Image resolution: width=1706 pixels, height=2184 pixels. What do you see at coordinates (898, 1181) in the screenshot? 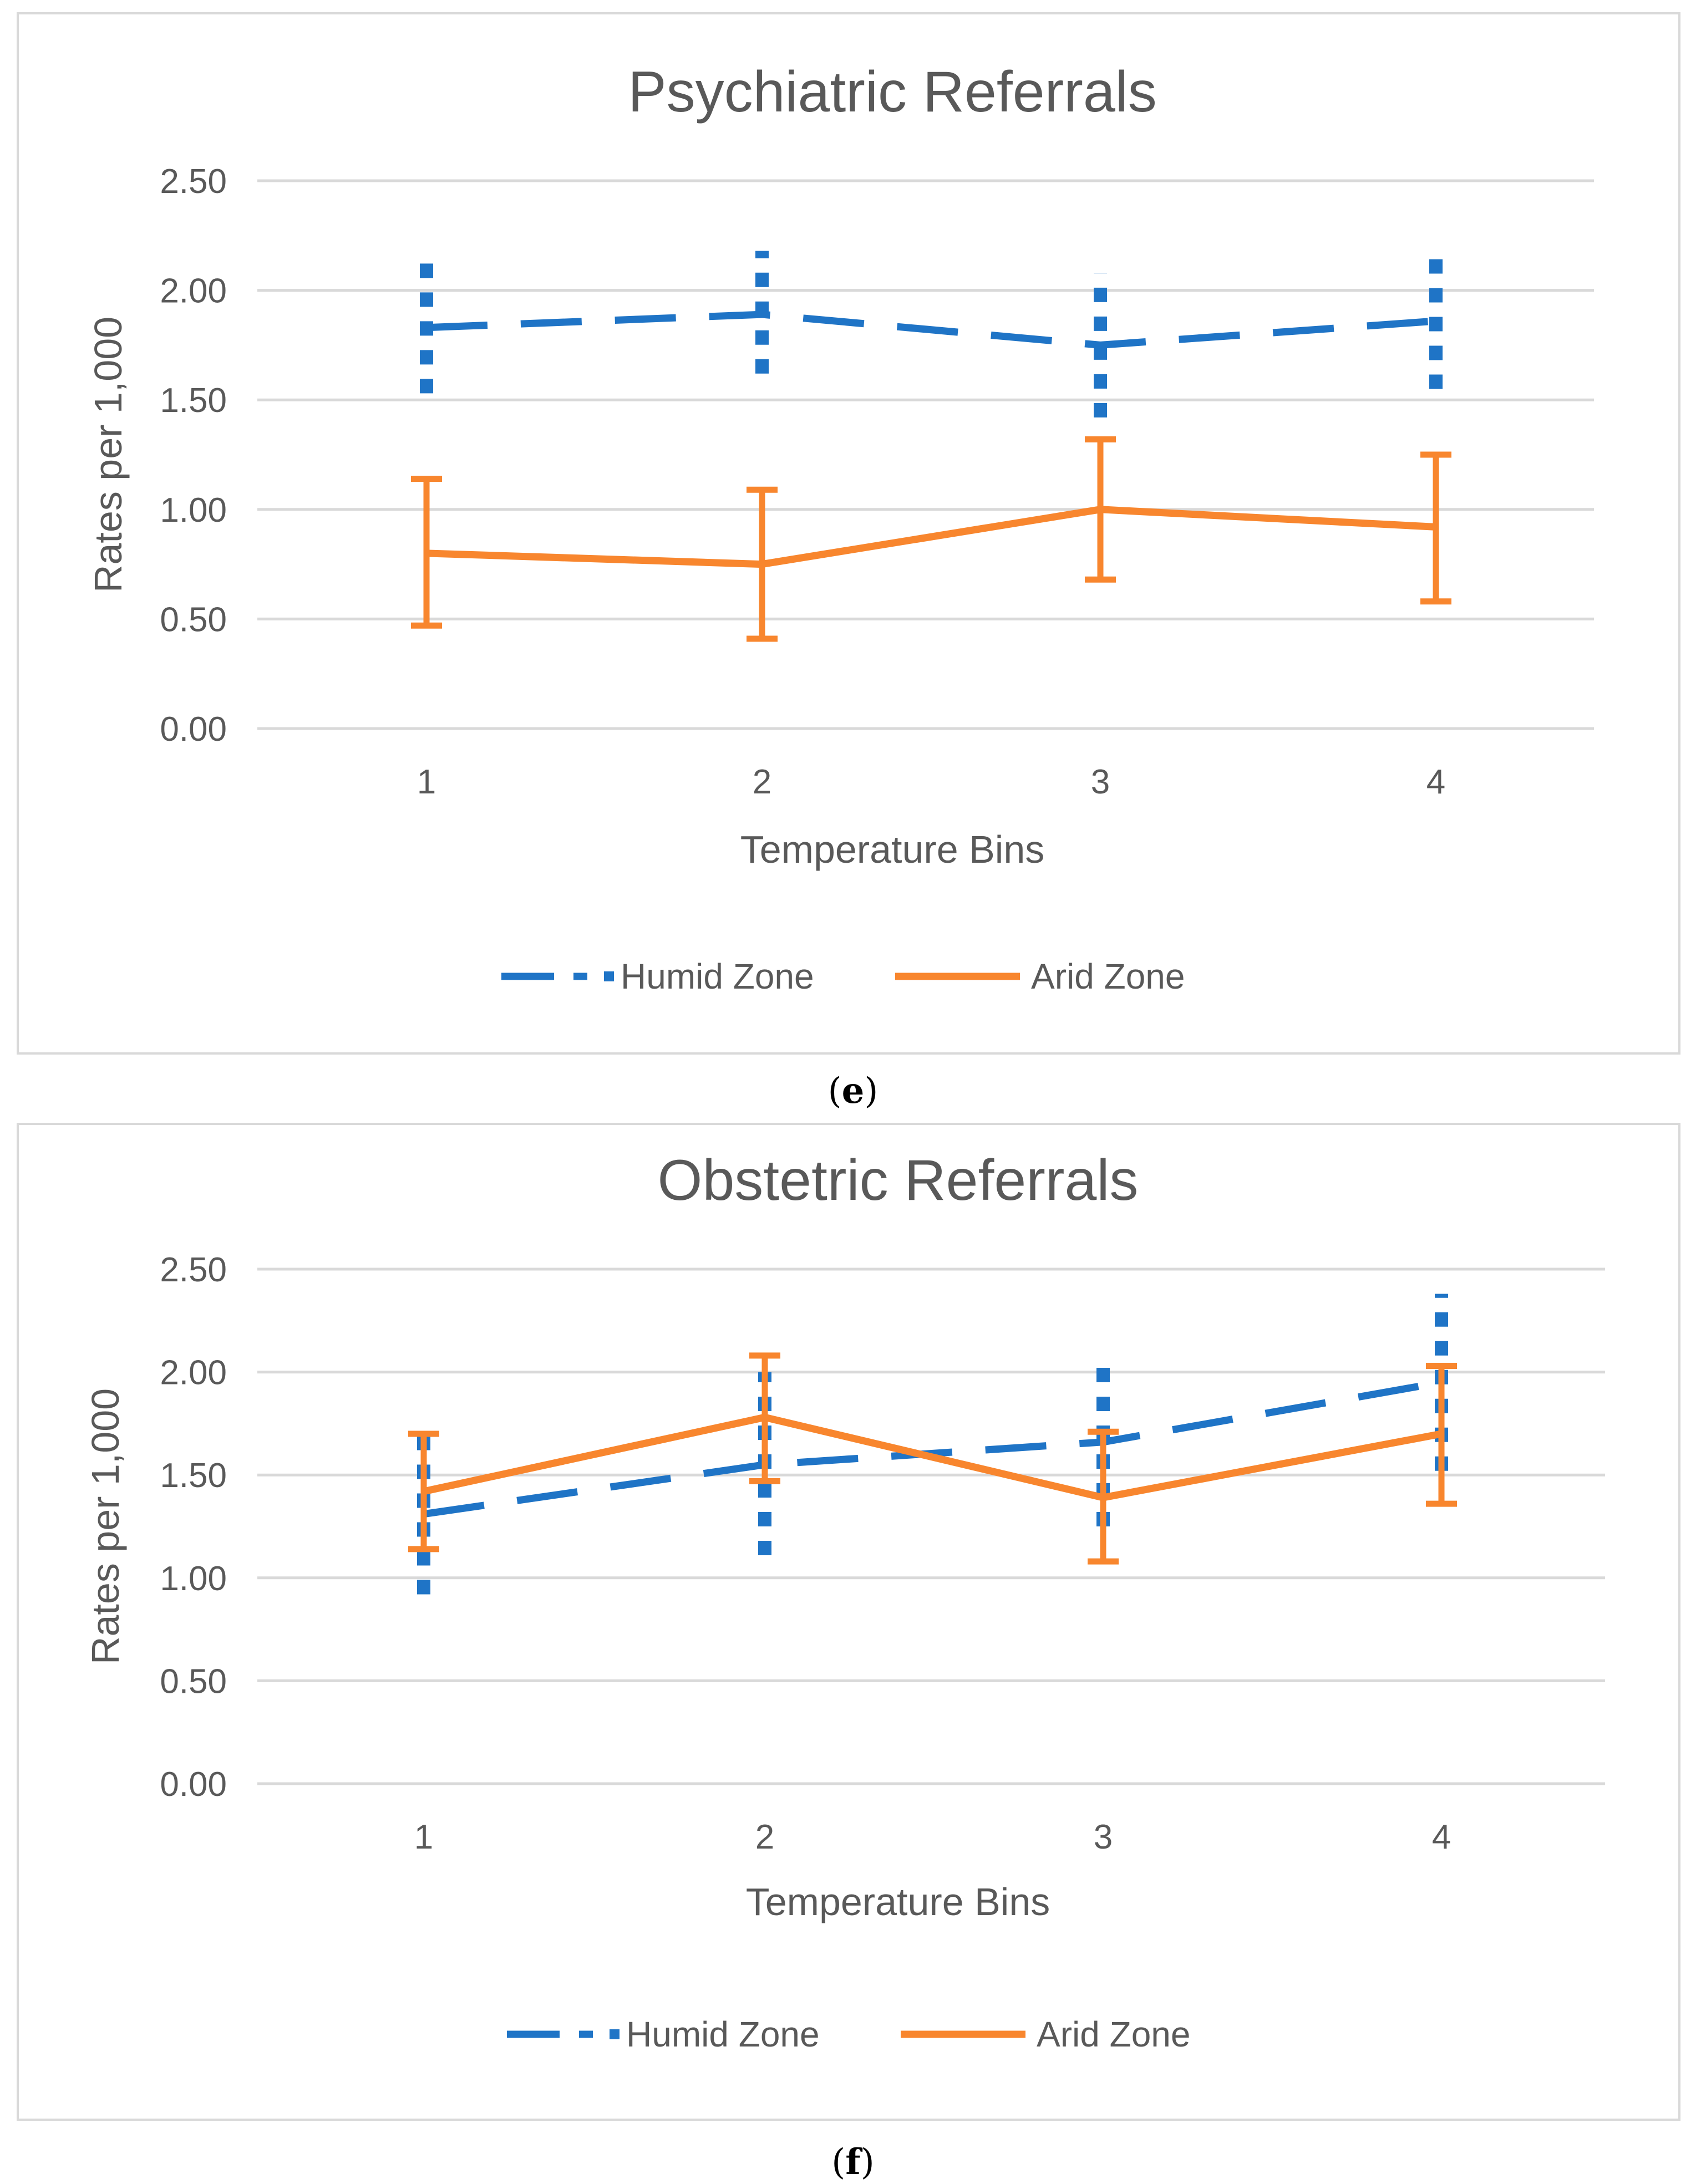
I see `chart-title: Obstetric Referrals` at bounding box center [898, 1181].